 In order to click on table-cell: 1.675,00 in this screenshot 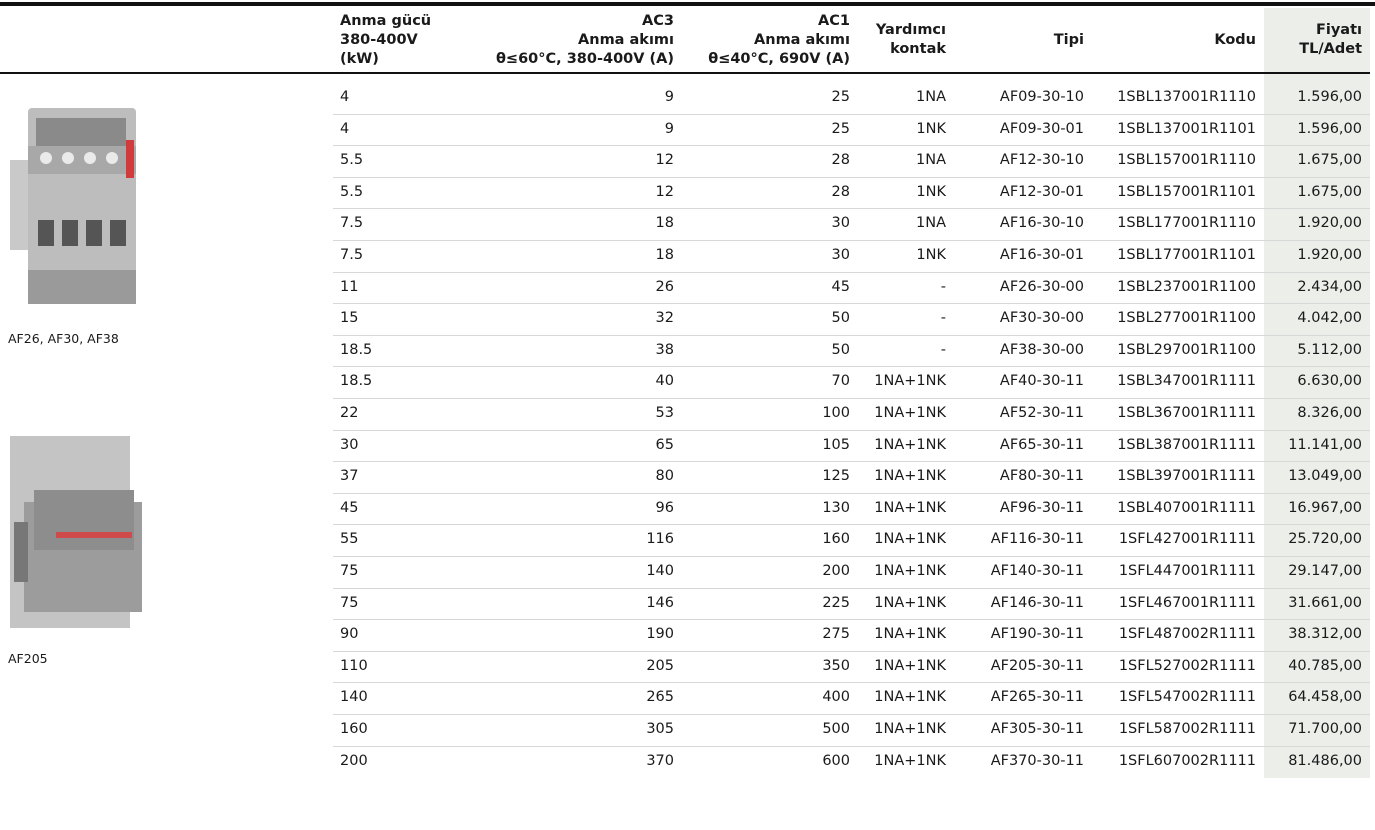, I will do `click(1329, 191)`.